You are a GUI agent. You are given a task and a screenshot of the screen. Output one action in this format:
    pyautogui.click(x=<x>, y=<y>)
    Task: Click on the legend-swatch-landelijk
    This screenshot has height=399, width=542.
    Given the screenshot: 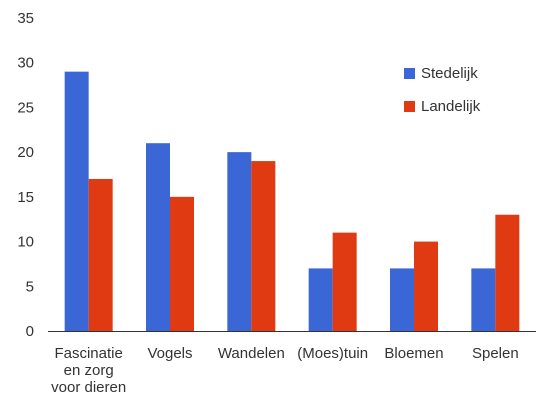 What is the action you would take?
    pyautogui.click(x=409, y=106)
    